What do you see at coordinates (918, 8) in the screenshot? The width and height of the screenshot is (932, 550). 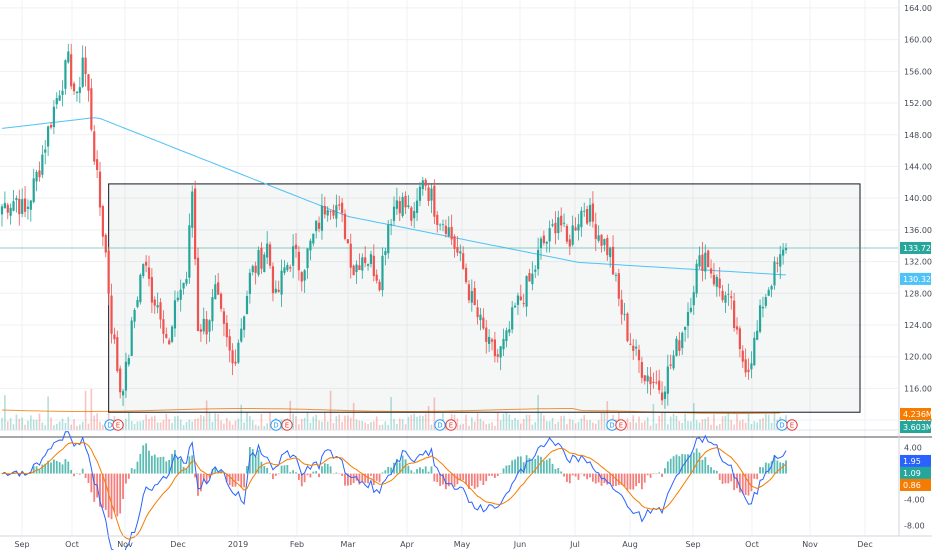 I see `price-tick-label: 164.00` at bounding box center [918, 8].